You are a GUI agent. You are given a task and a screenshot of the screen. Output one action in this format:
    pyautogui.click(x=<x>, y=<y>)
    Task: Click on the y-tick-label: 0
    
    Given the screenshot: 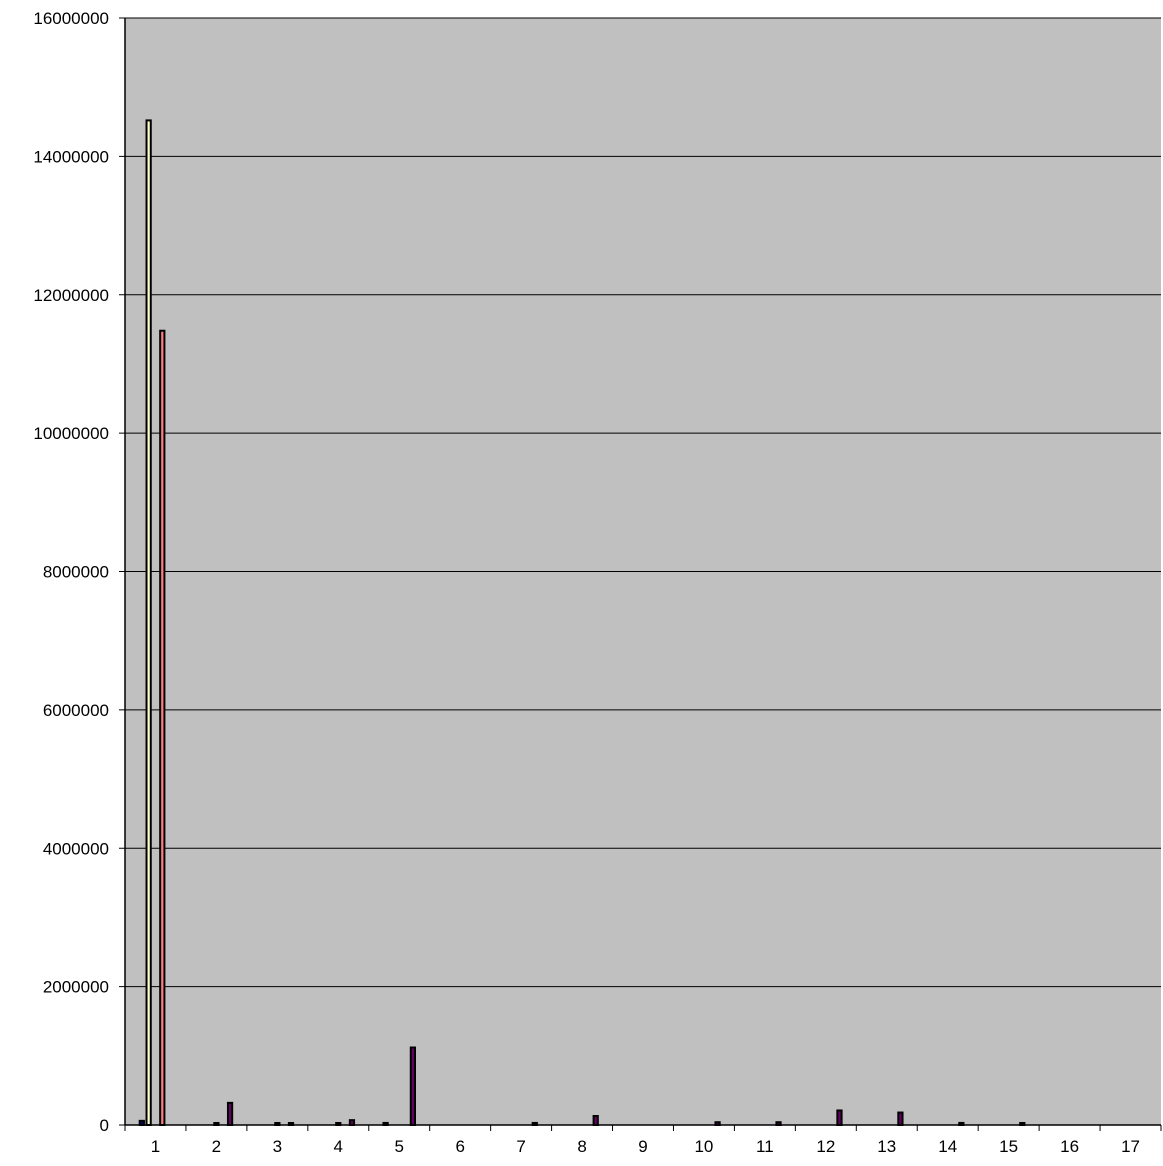 What is the action you would take?
    pyautogui.click(x=104, y=1125)
    